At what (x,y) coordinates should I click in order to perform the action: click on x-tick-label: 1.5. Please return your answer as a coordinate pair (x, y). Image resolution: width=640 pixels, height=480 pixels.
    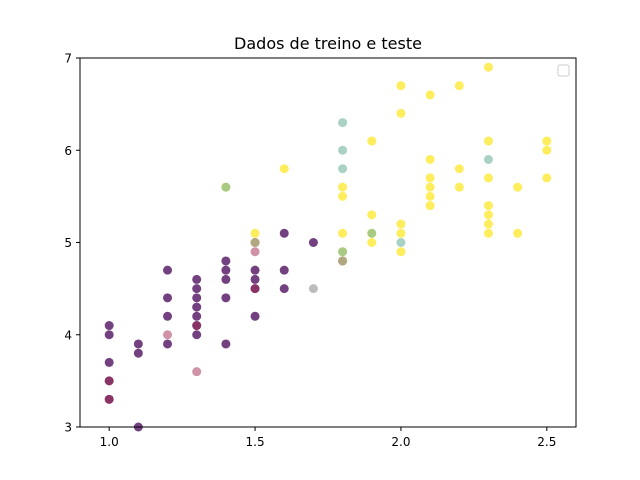
    Looking at the image, I should click on (255, 442).